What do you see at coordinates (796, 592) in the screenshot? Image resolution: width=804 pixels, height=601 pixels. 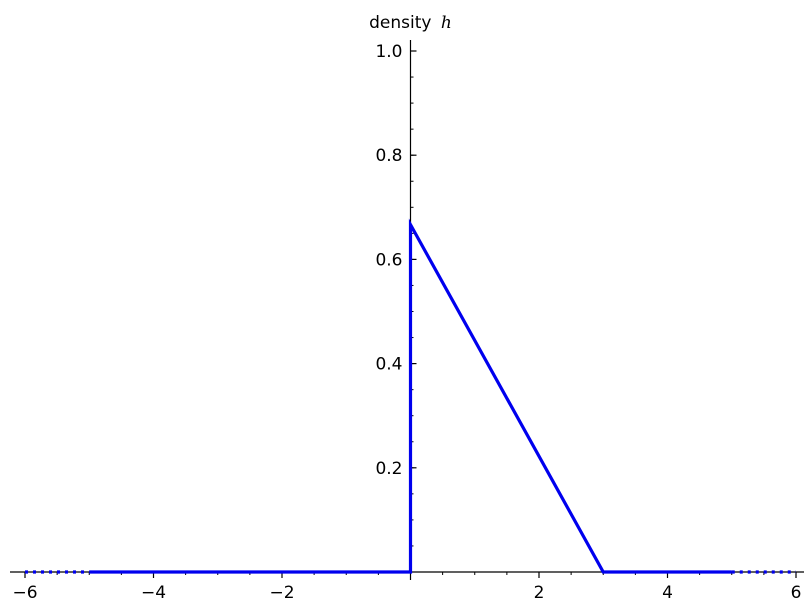 I see `x-tick-label: 6` at bounding box center [796, 592].